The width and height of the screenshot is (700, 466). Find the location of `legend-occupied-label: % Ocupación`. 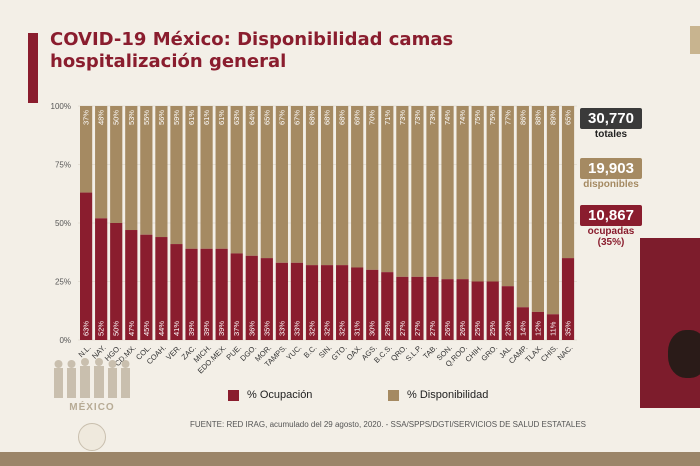

legend-occupied-label: % Ocupación is located at coordinates (280, 395).